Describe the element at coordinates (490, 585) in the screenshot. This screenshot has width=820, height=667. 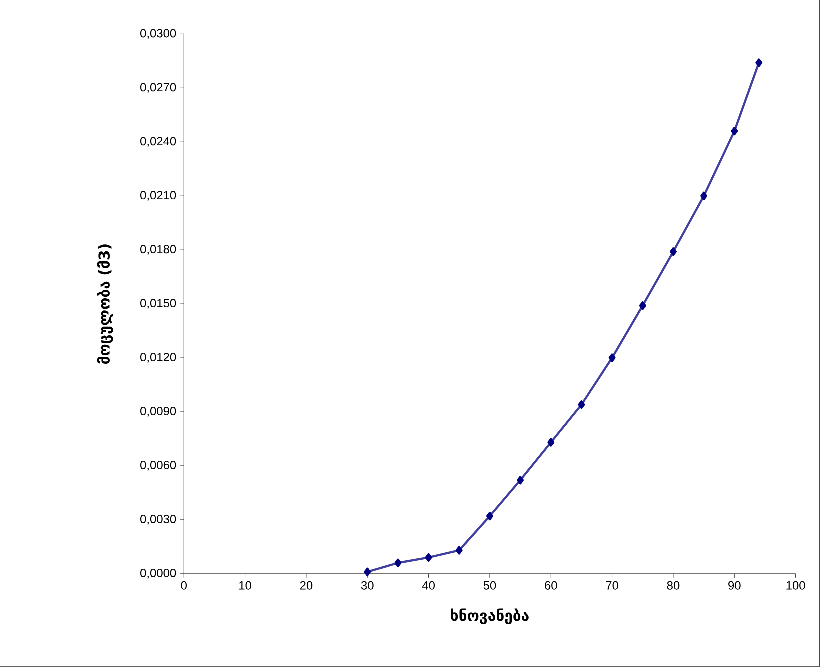
I see `x-tick-label: 50` at that location.